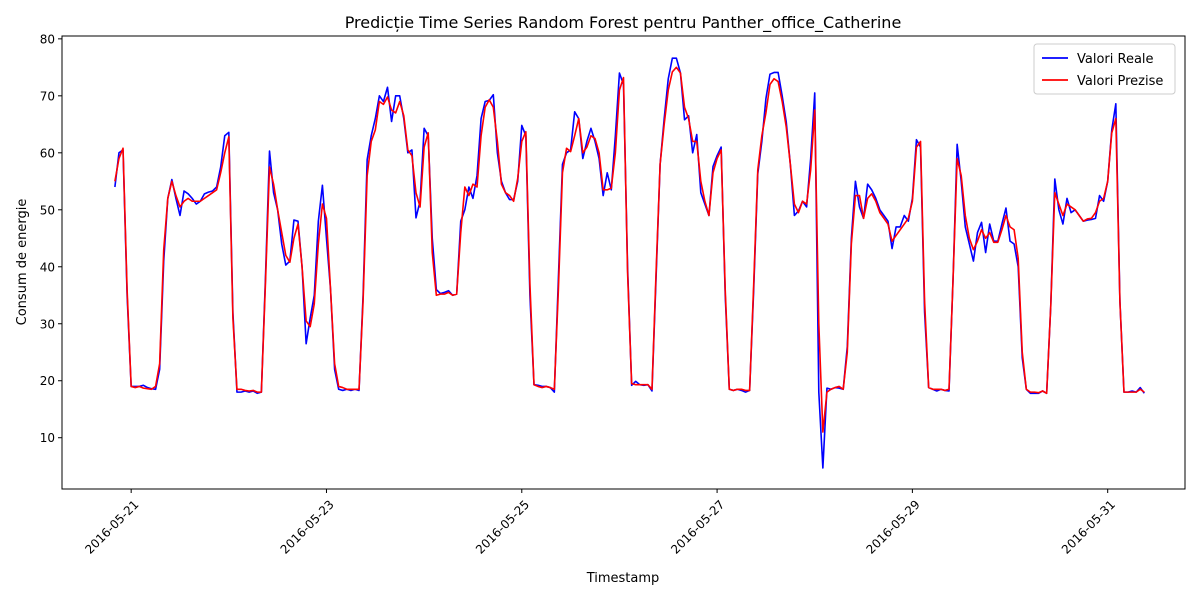 This screenshot has width=1200, height=600. What do you see at coordinates (47, 210) in the screenshot?
I see `y-tick-label: 50` at bounding box center [47, 210].